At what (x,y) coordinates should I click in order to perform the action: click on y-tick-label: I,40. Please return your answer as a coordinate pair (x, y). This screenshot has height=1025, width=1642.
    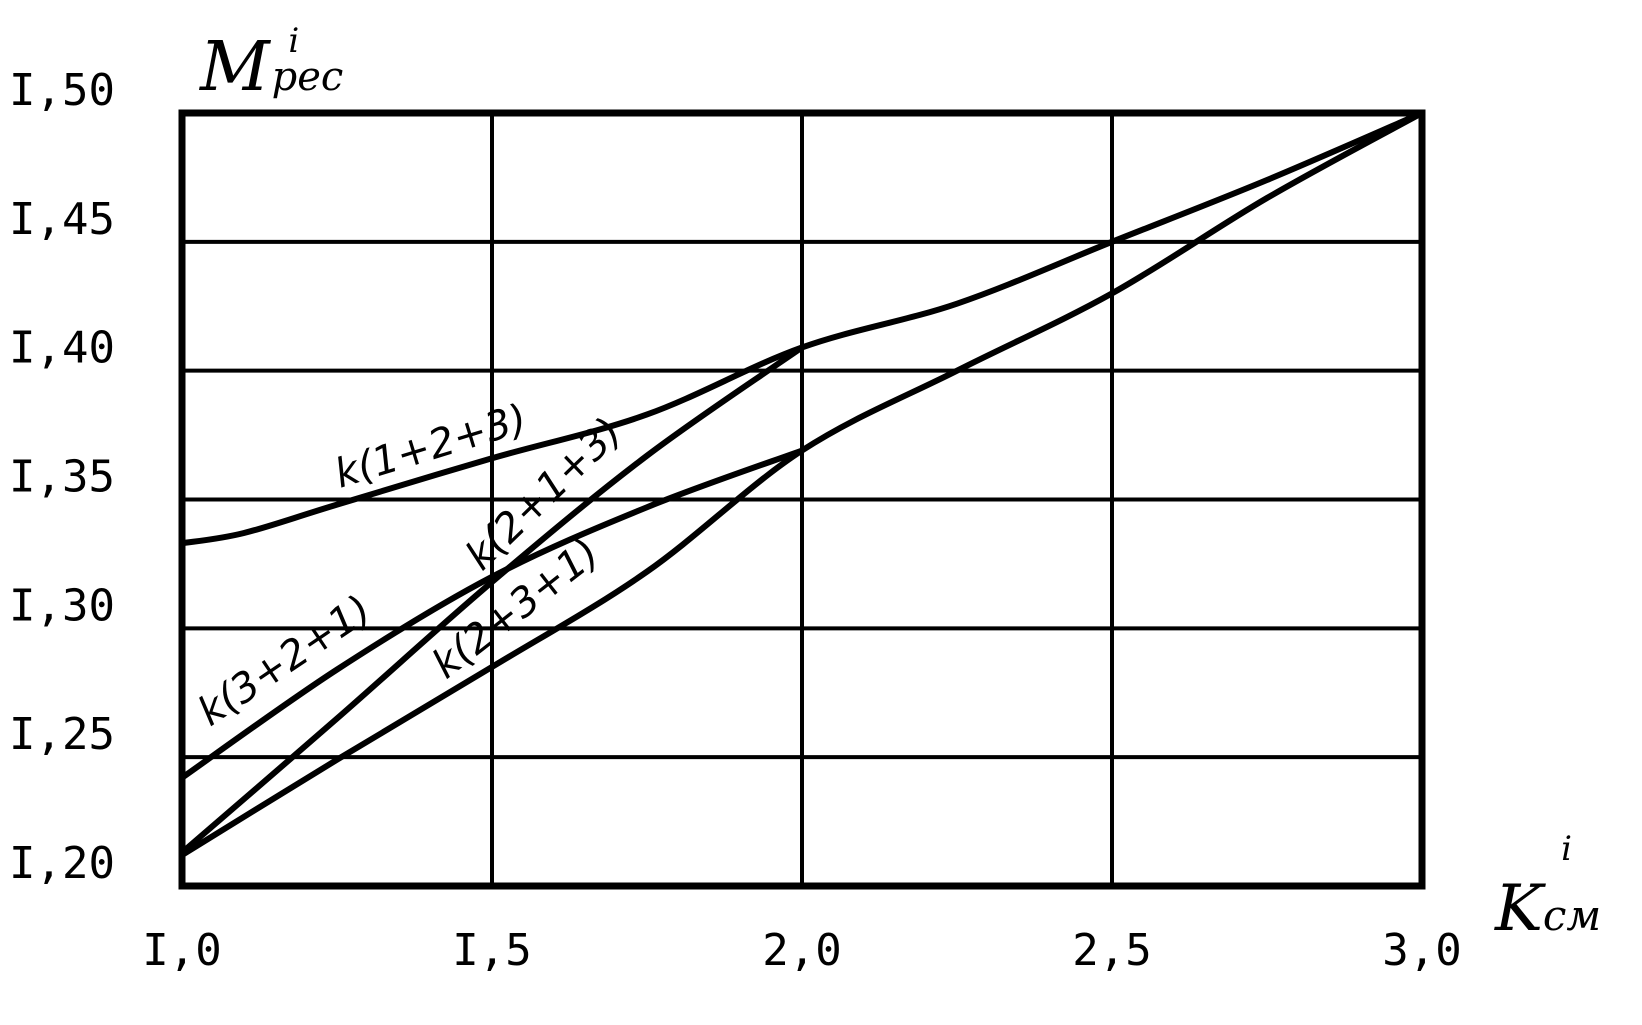
    Looking at the image, I should click on (62, 348).